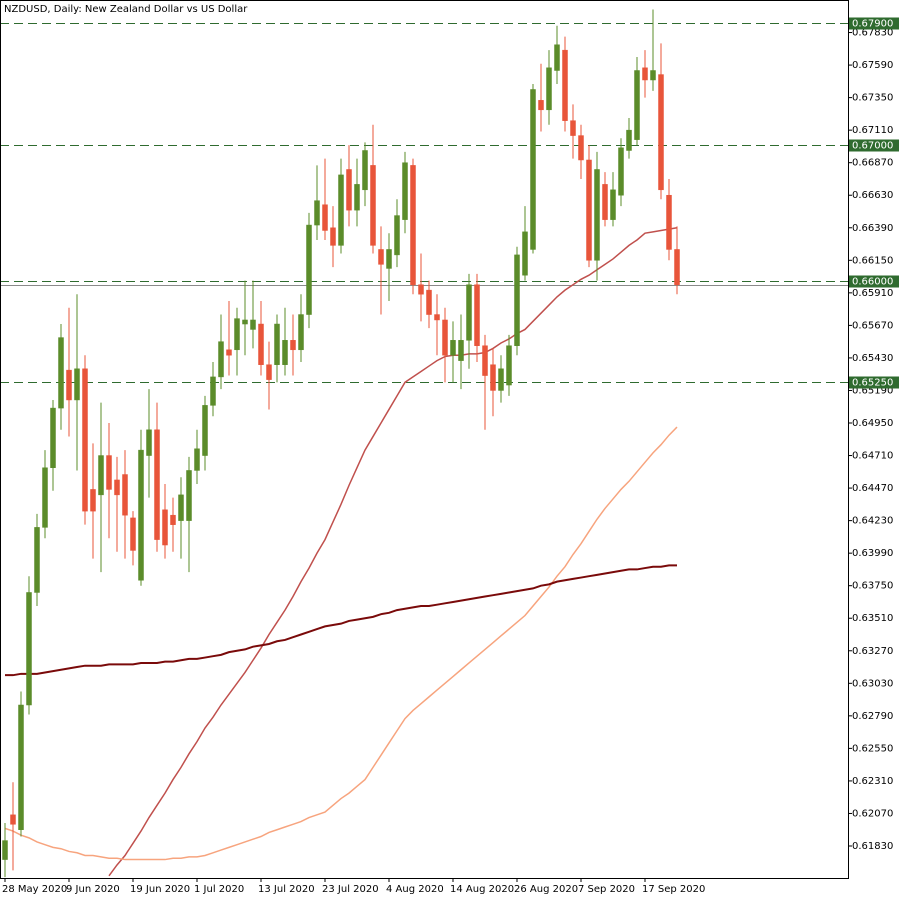 The width and height of the screenshot is (900, 900). Describe the element at coordinates (872, 846) in the screenshot. I see `y-tick-label: 0.61830` at that location.